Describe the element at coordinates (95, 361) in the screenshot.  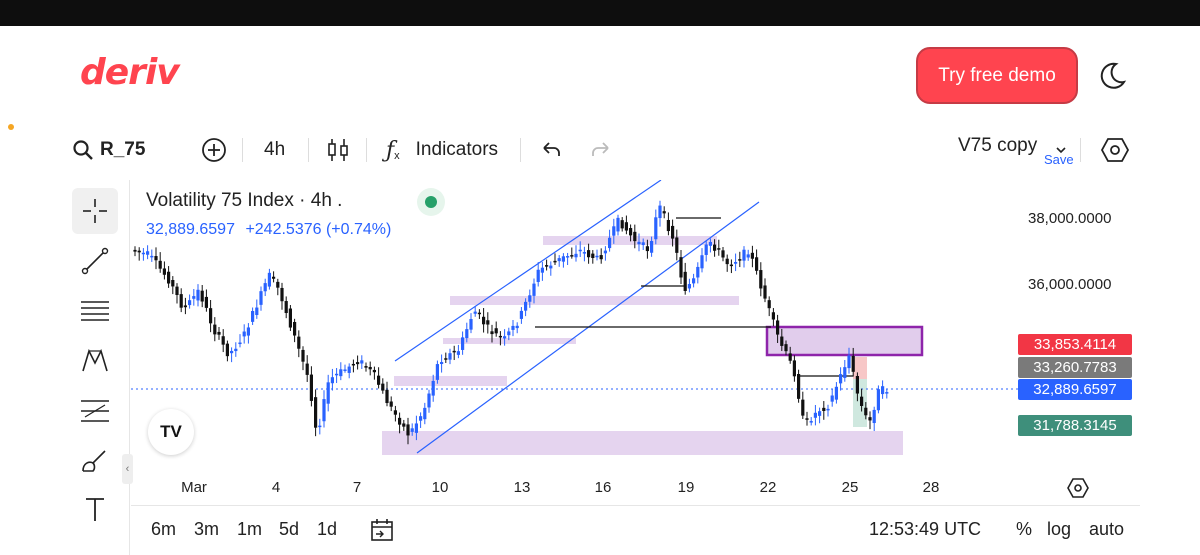
I see `pattern-tool` at that location.